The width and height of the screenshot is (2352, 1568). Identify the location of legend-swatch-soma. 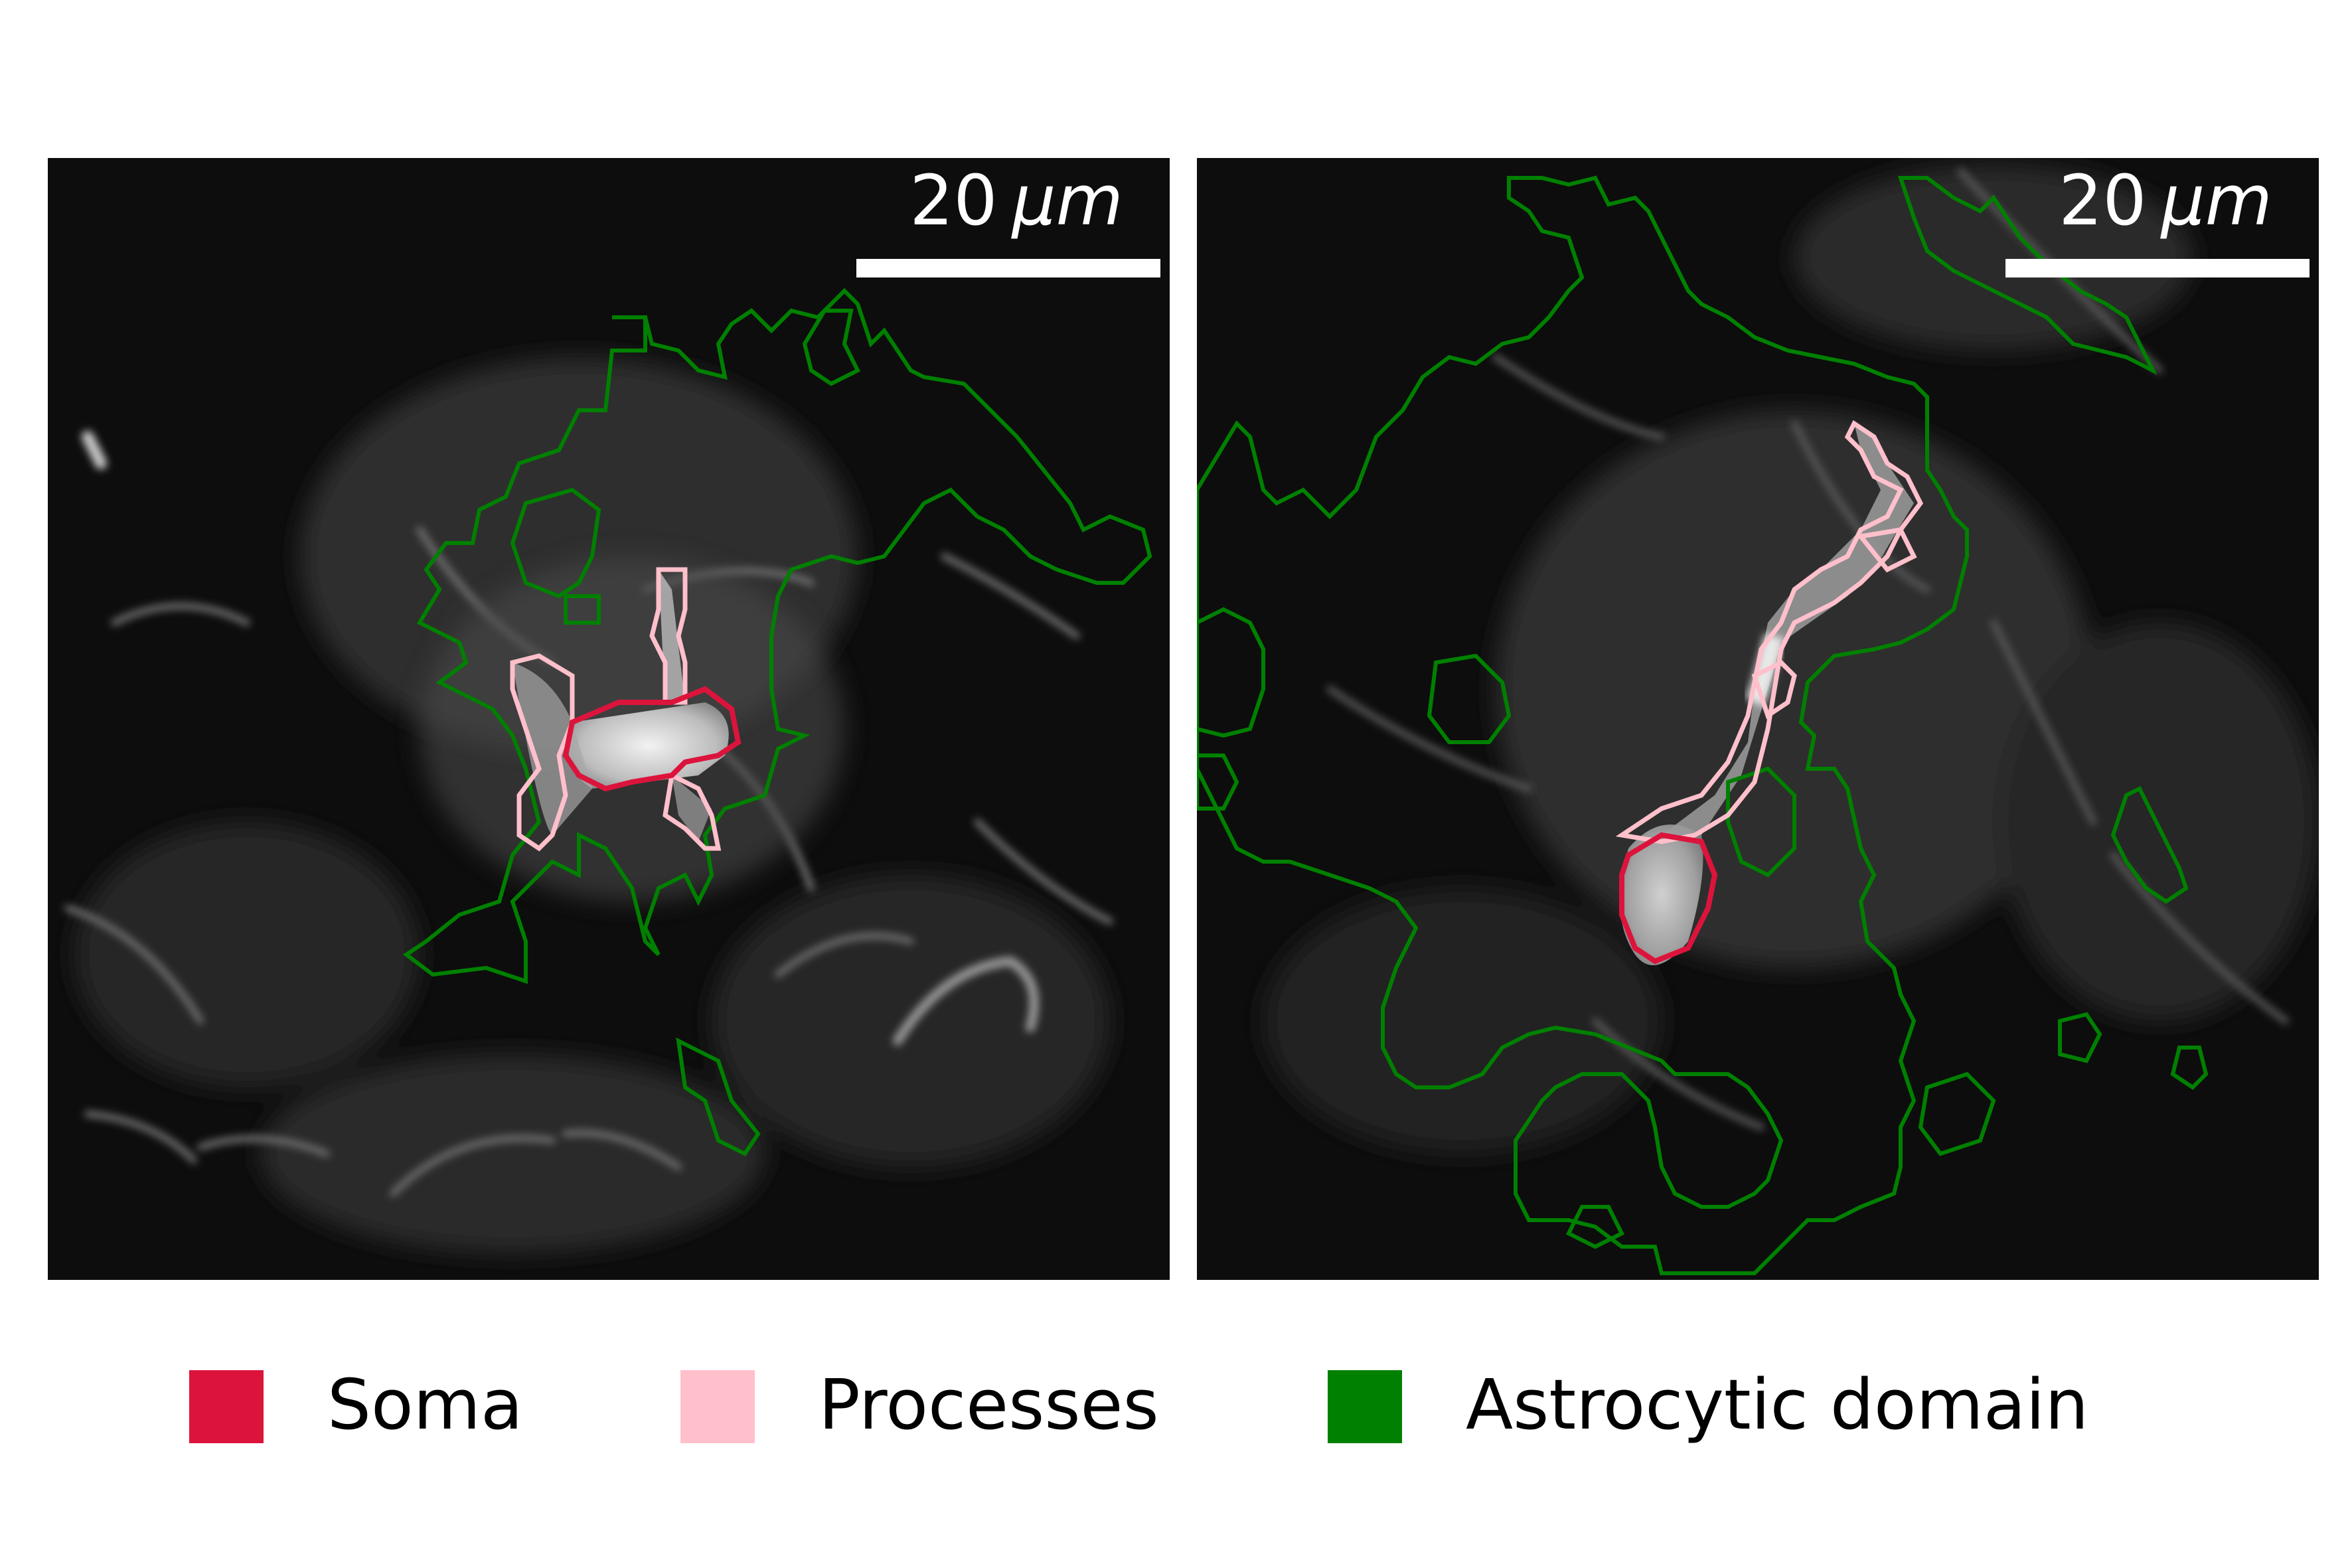
(227, 1407).